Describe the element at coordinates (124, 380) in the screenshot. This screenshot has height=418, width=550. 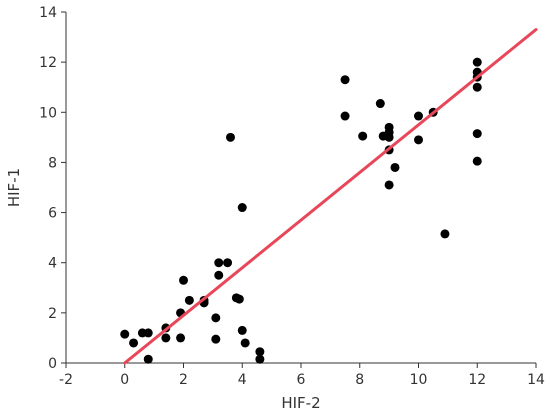
I see `x-tick-label: 0` at that location.